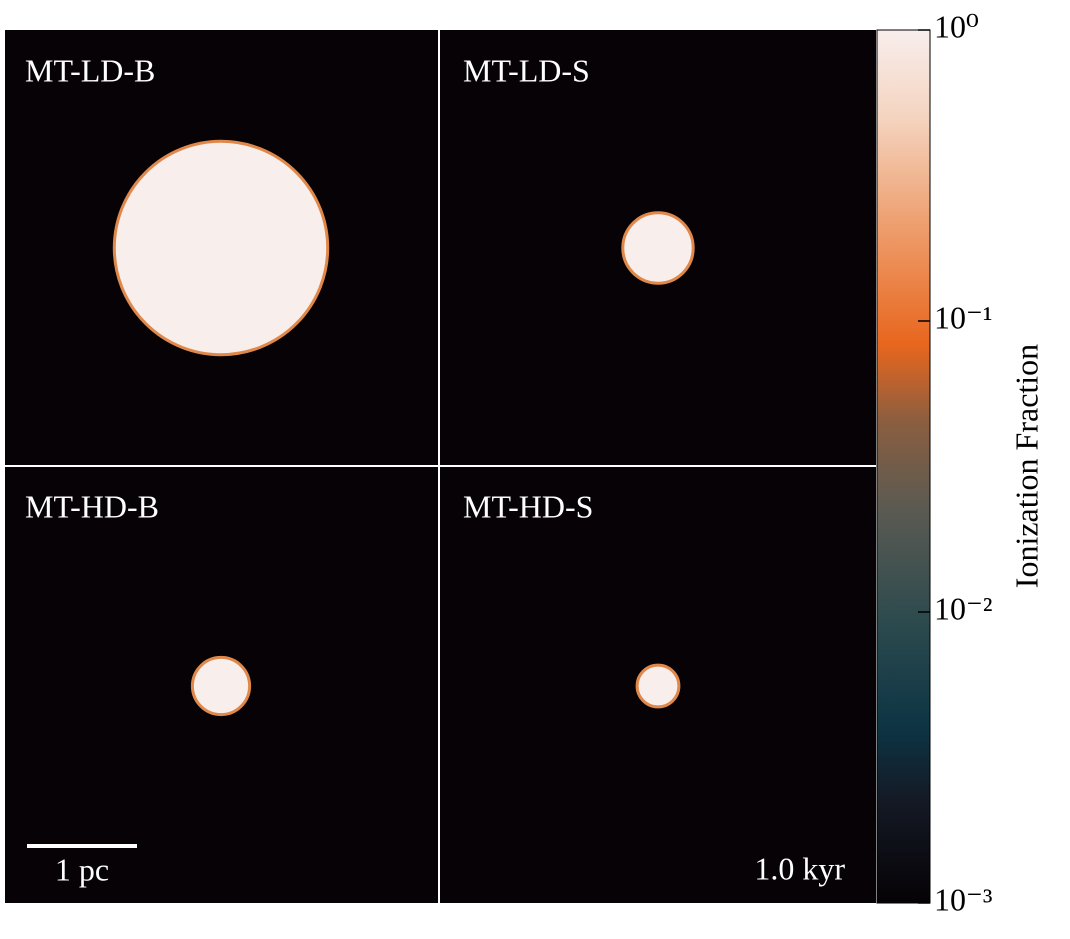 This screenshot has height=939, width=1070. What do you see at coordinates (1026, 466) in the screenshot?
I see `colorbar-label: Ionization Fraction` at bounding box center [1026, 466].